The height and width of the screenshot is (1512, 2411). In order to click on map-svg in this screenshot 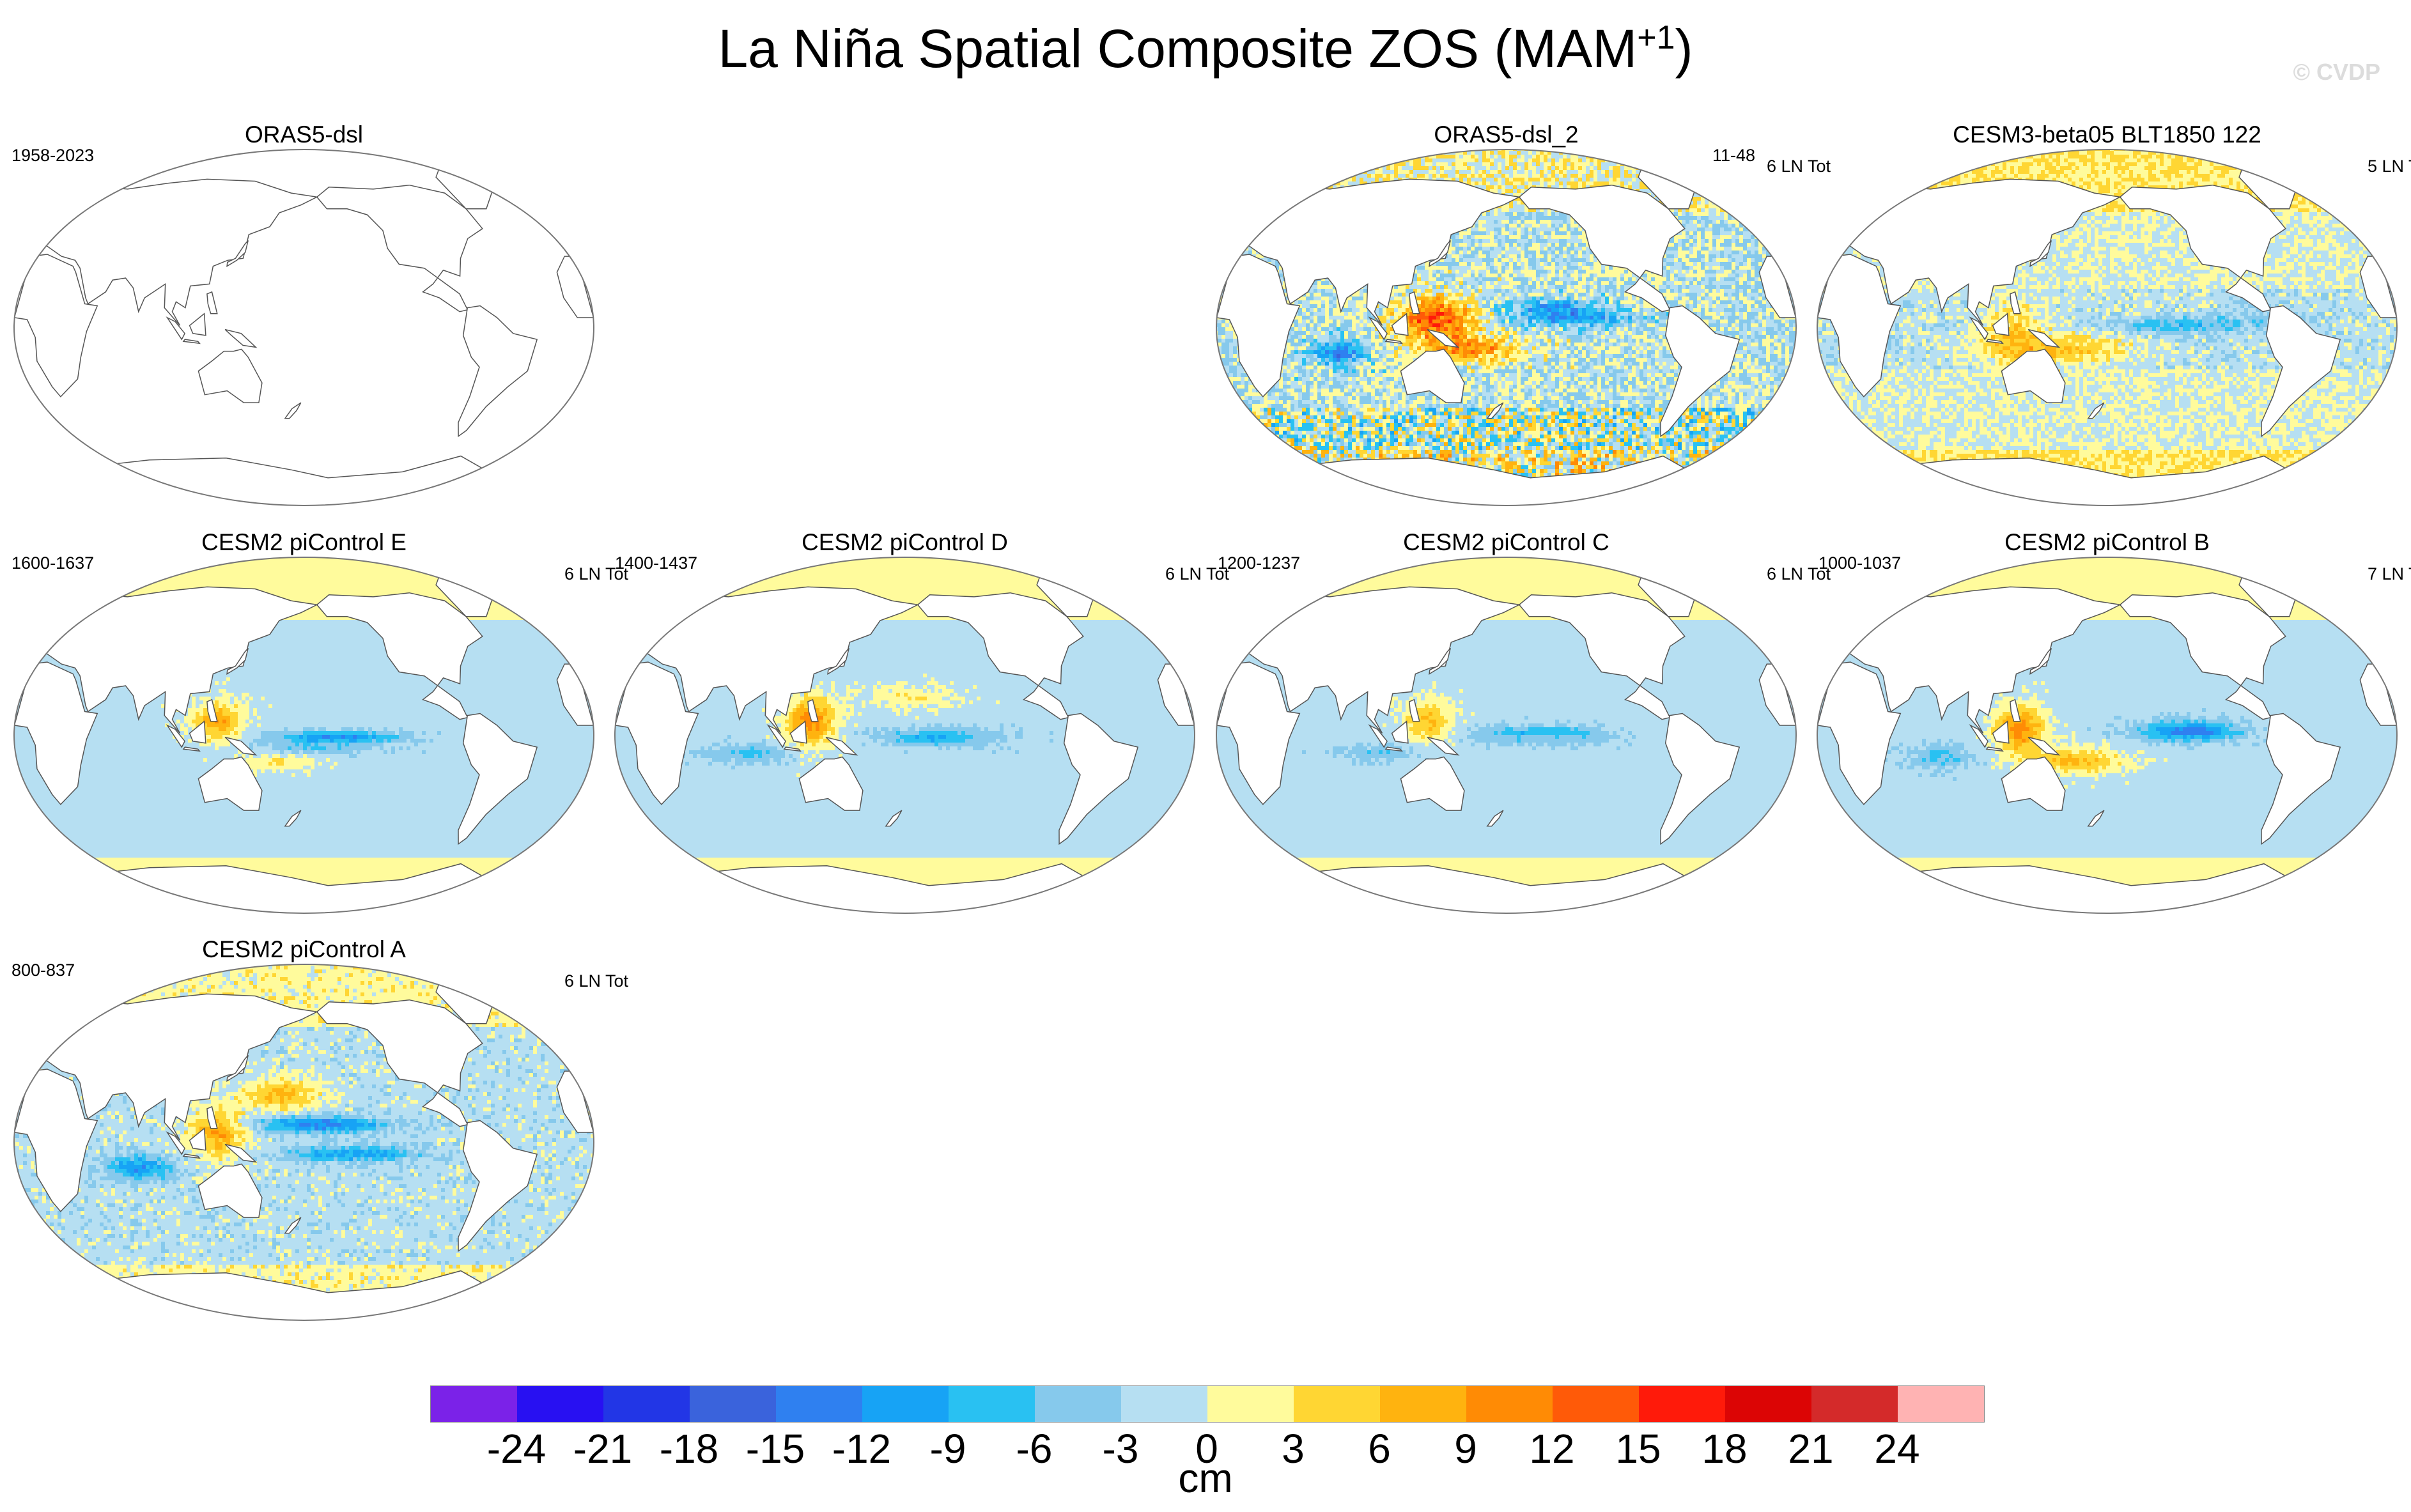, I will do `click(304, 327)`.